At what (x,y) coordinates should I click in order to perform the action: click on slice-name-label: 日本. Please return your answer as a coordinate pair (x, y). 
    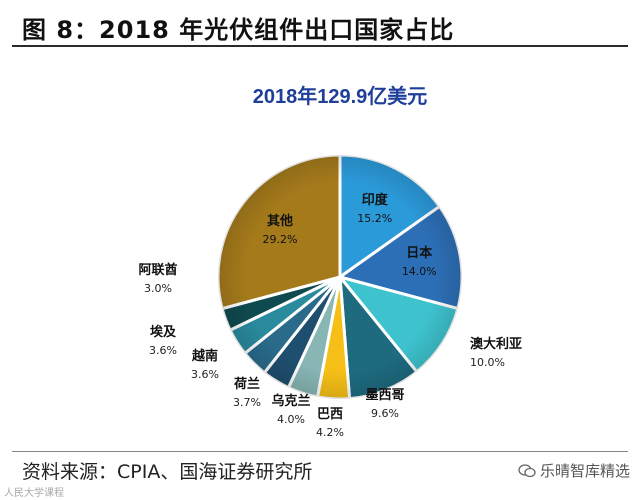
    Looking at the image, I should click on (419, 253).